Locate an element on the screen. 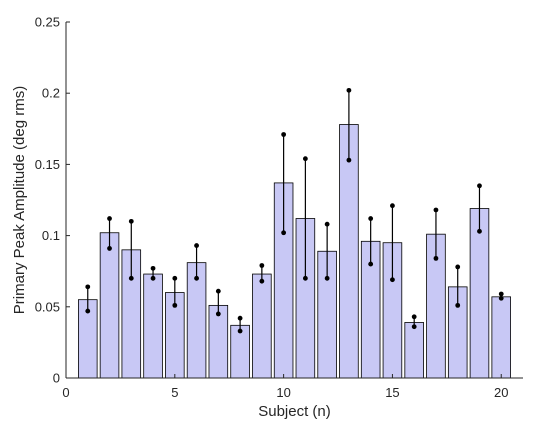 This screenshot has width=550, height=433. y-tick-label: 0.25 is located at coordinates (47, 22).